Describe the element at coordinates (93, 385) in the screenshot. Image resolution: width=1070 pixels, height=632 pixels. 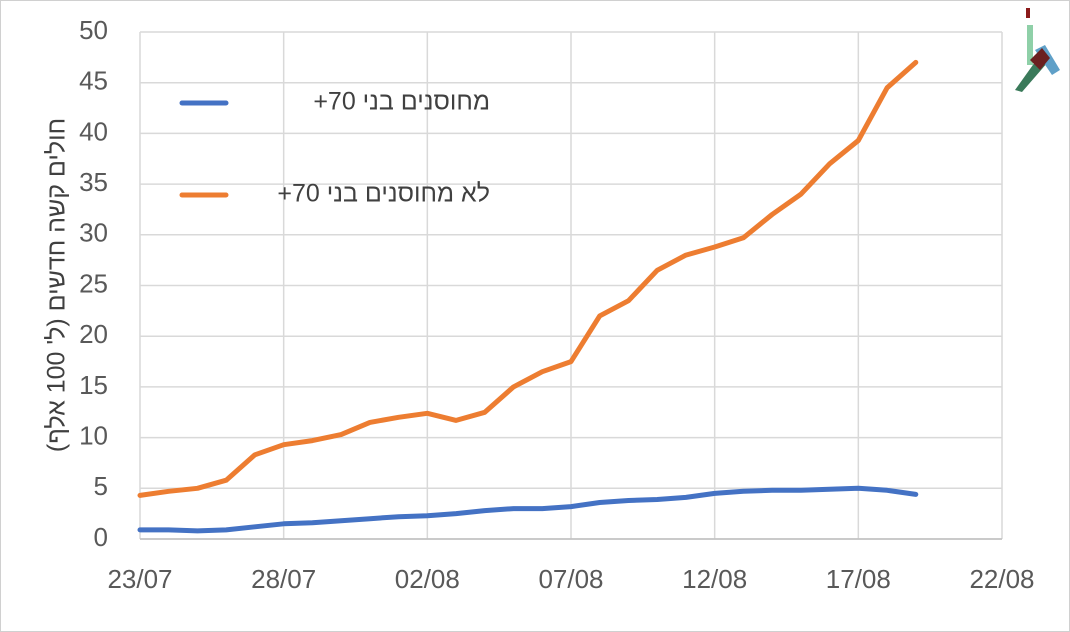
I see `y-tick-label: 15` at that location.